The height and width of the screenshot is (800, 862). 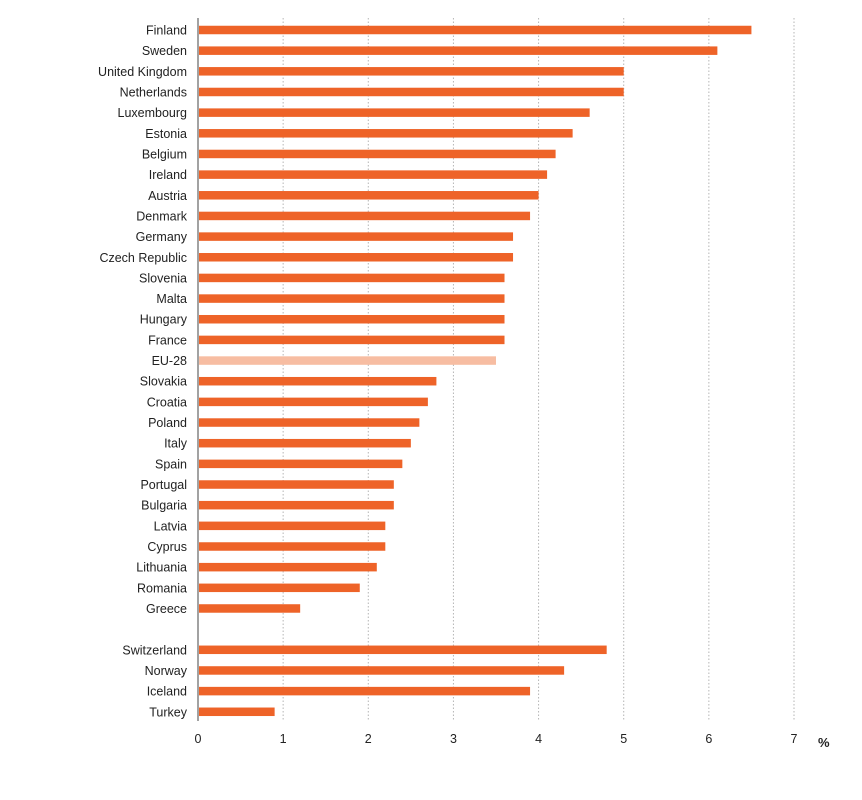 What do you see at coordinates (162, 588) in the screenshot?
I see `category-label: Romania` at bounding box center [162, 588].